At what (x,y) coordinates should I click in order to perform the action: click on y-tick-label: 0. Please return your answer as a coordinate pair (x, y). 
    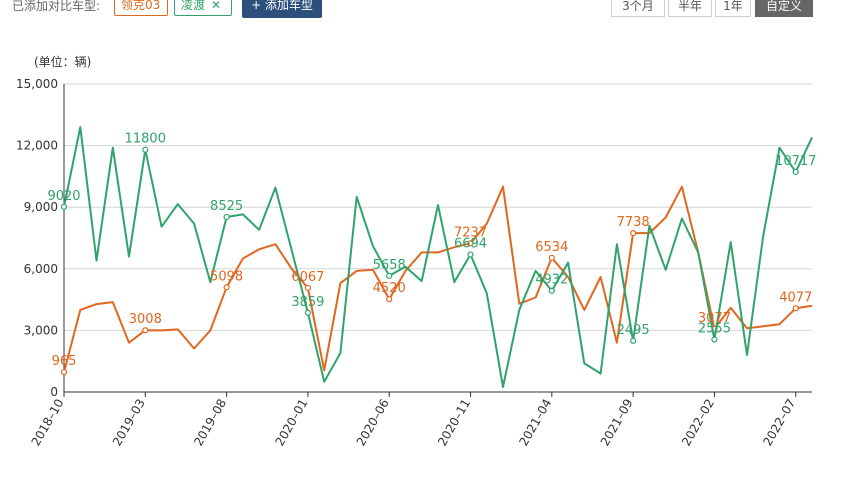
    Looking at the image, I should click on (54, 392).